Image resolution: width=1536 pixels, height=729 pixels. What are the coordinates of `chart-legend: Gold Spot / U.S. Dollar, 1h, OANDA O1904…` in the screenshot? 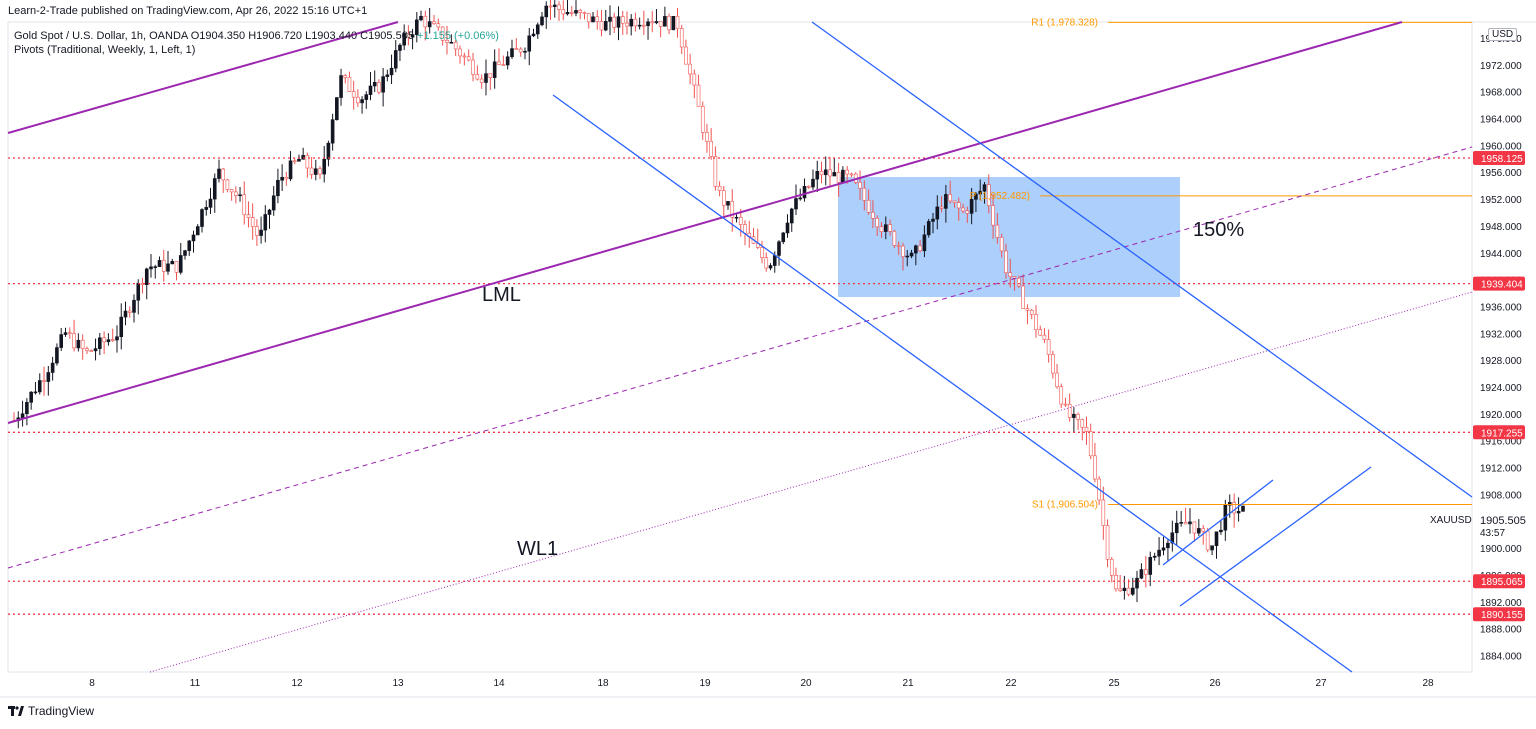 It's located at (256, 43).